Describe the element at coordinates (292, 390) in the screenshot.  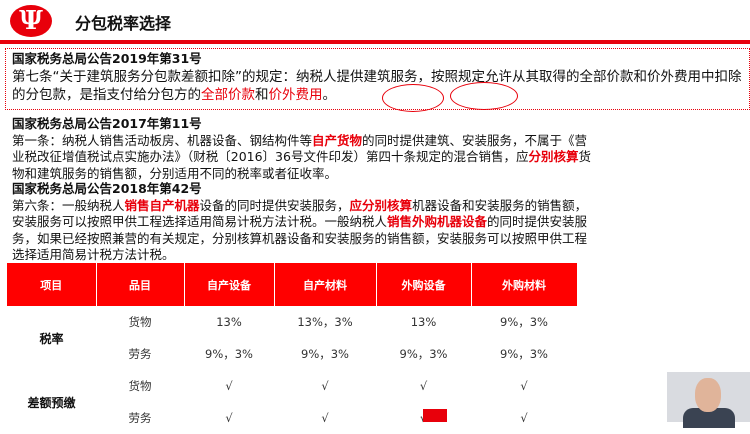
I see `table-row: 差额预缴 货物 √ √ √ √` at that location.